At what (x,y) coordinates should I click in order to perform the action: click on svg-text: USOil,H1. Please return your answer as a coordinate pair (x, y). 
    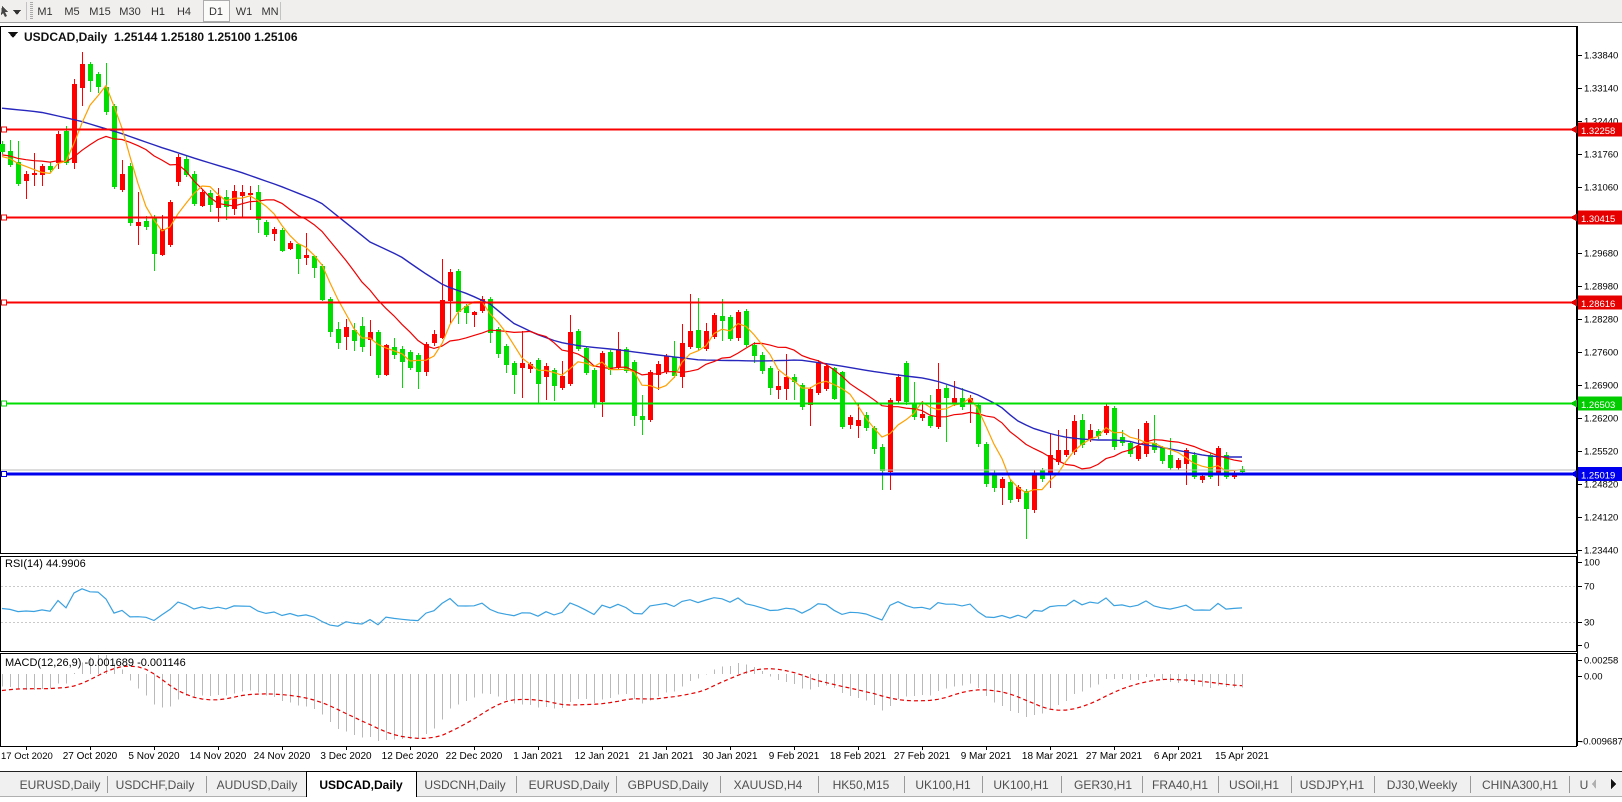
    Looking at the image, I should click on (1254, 785).